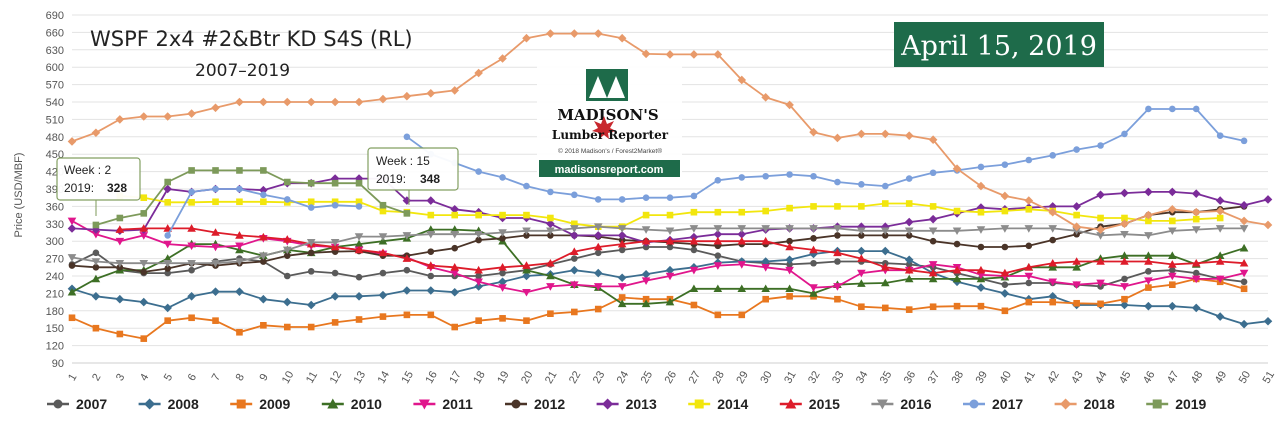  Describe the element at coordinates (384, 377) in the screenshot. I see `x-tick-label: 14` at that location.